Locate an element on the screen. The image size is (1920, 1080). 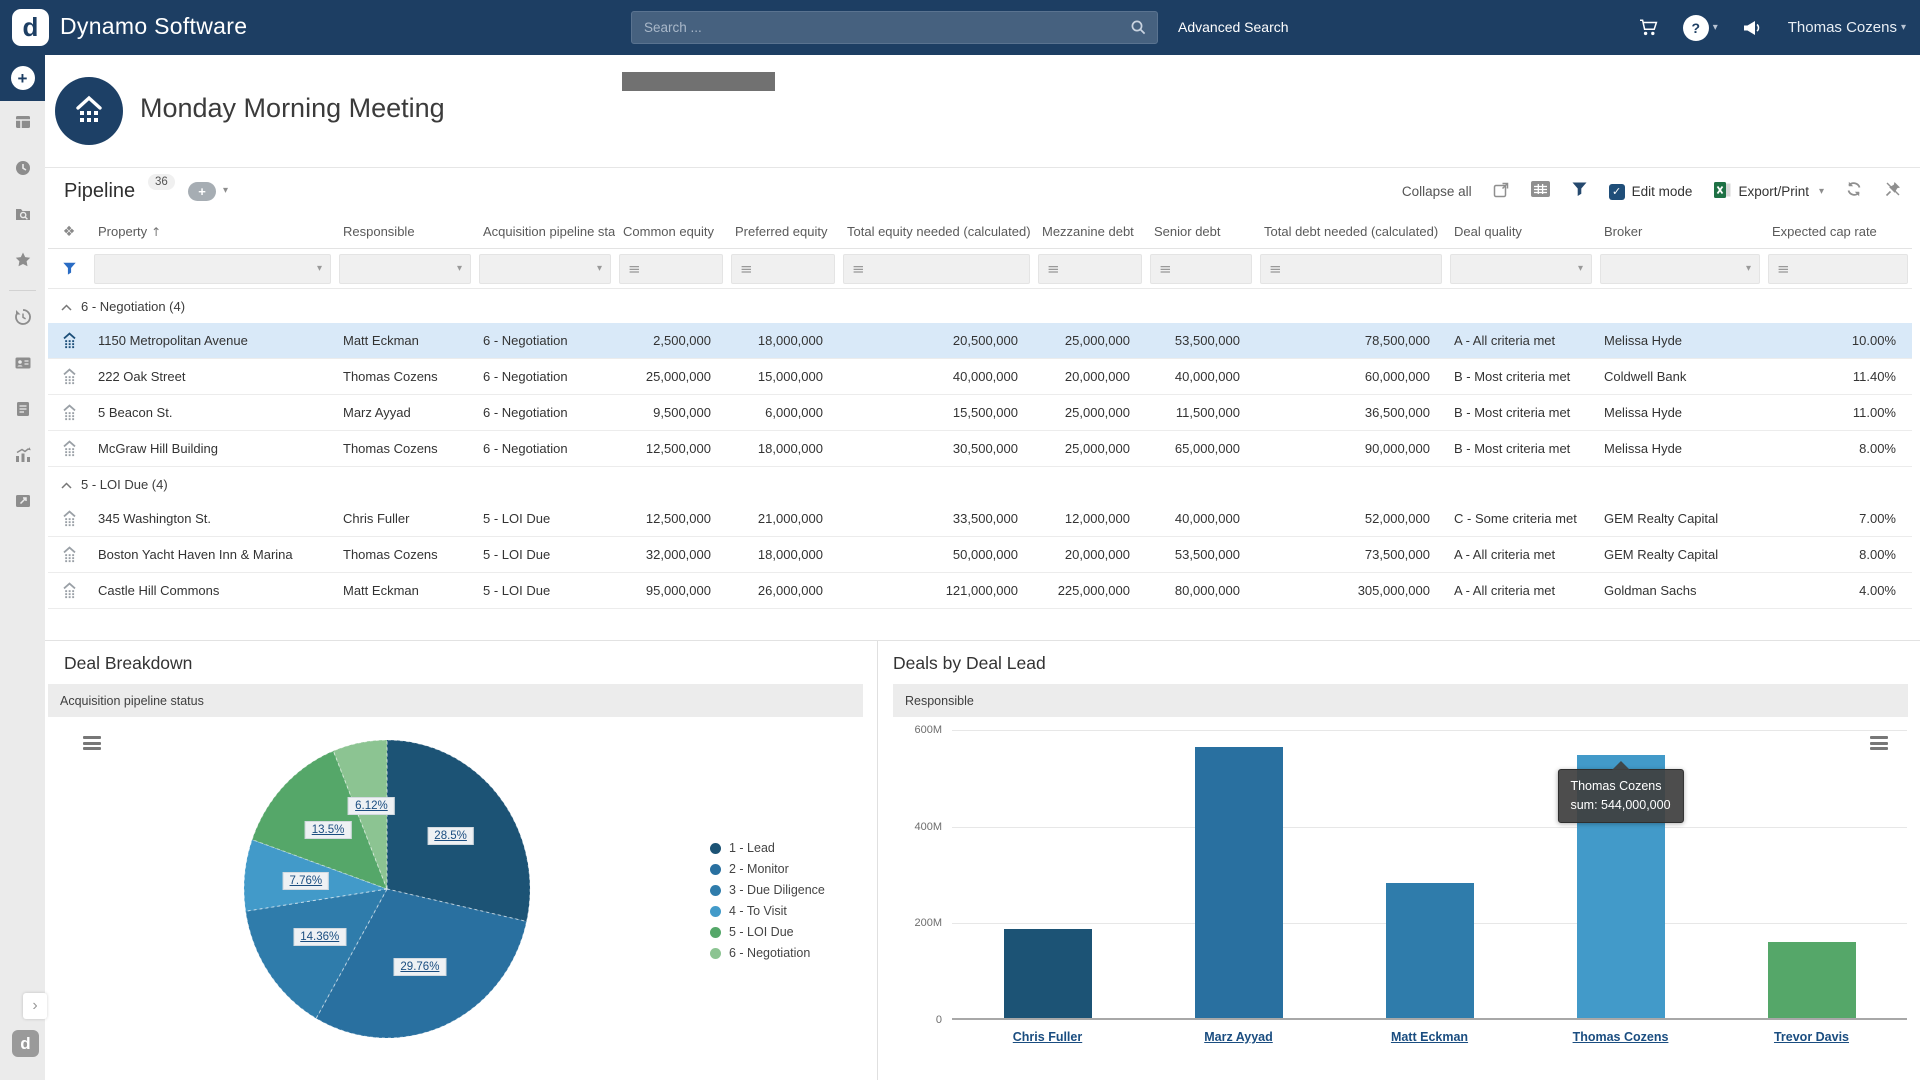
column-header-property: Property ↑ is located at coordinates (212, 231).